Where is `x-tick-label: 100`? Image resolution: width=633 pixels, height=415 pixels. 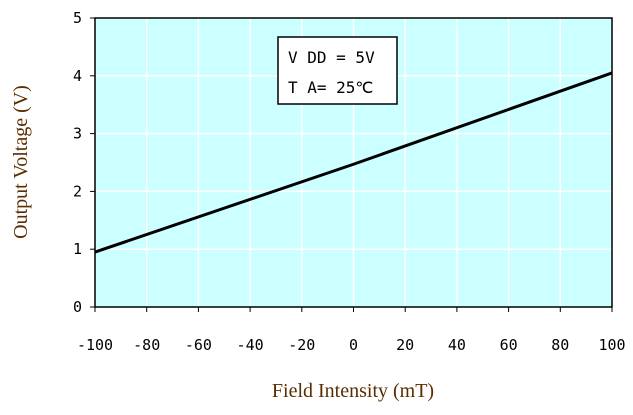
x-tick-label: 100 is located at coordinates (611, 345).